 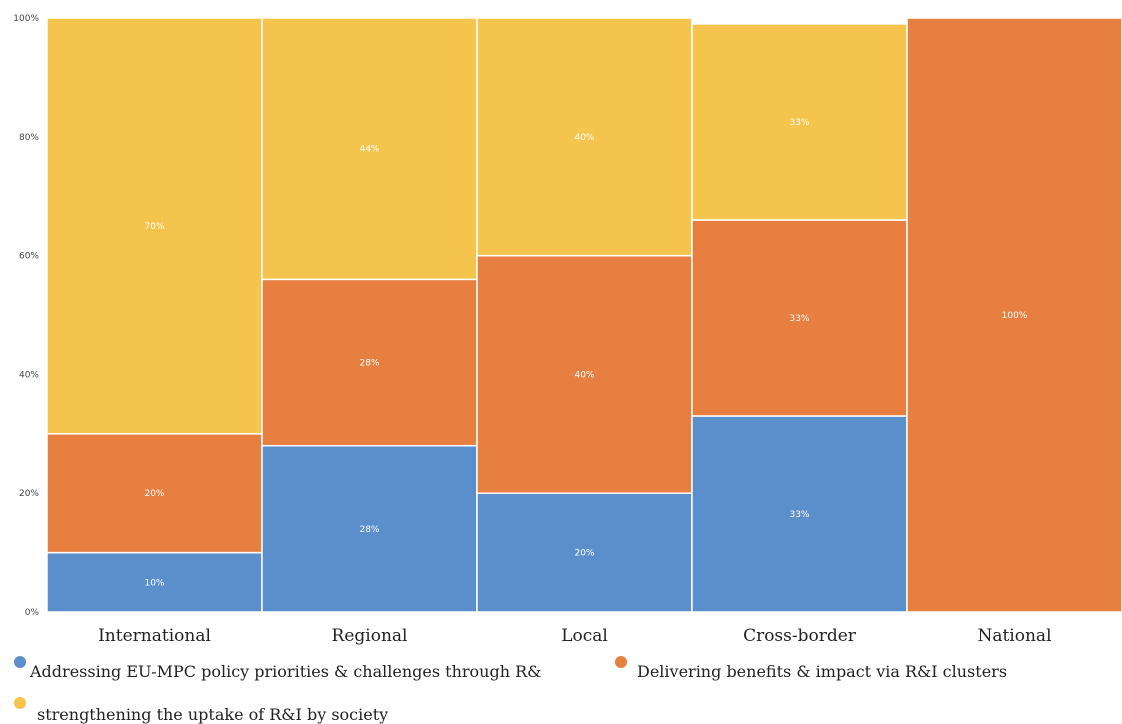 I want to click on y-tick-label: 60%, so click(x=29, y=257).